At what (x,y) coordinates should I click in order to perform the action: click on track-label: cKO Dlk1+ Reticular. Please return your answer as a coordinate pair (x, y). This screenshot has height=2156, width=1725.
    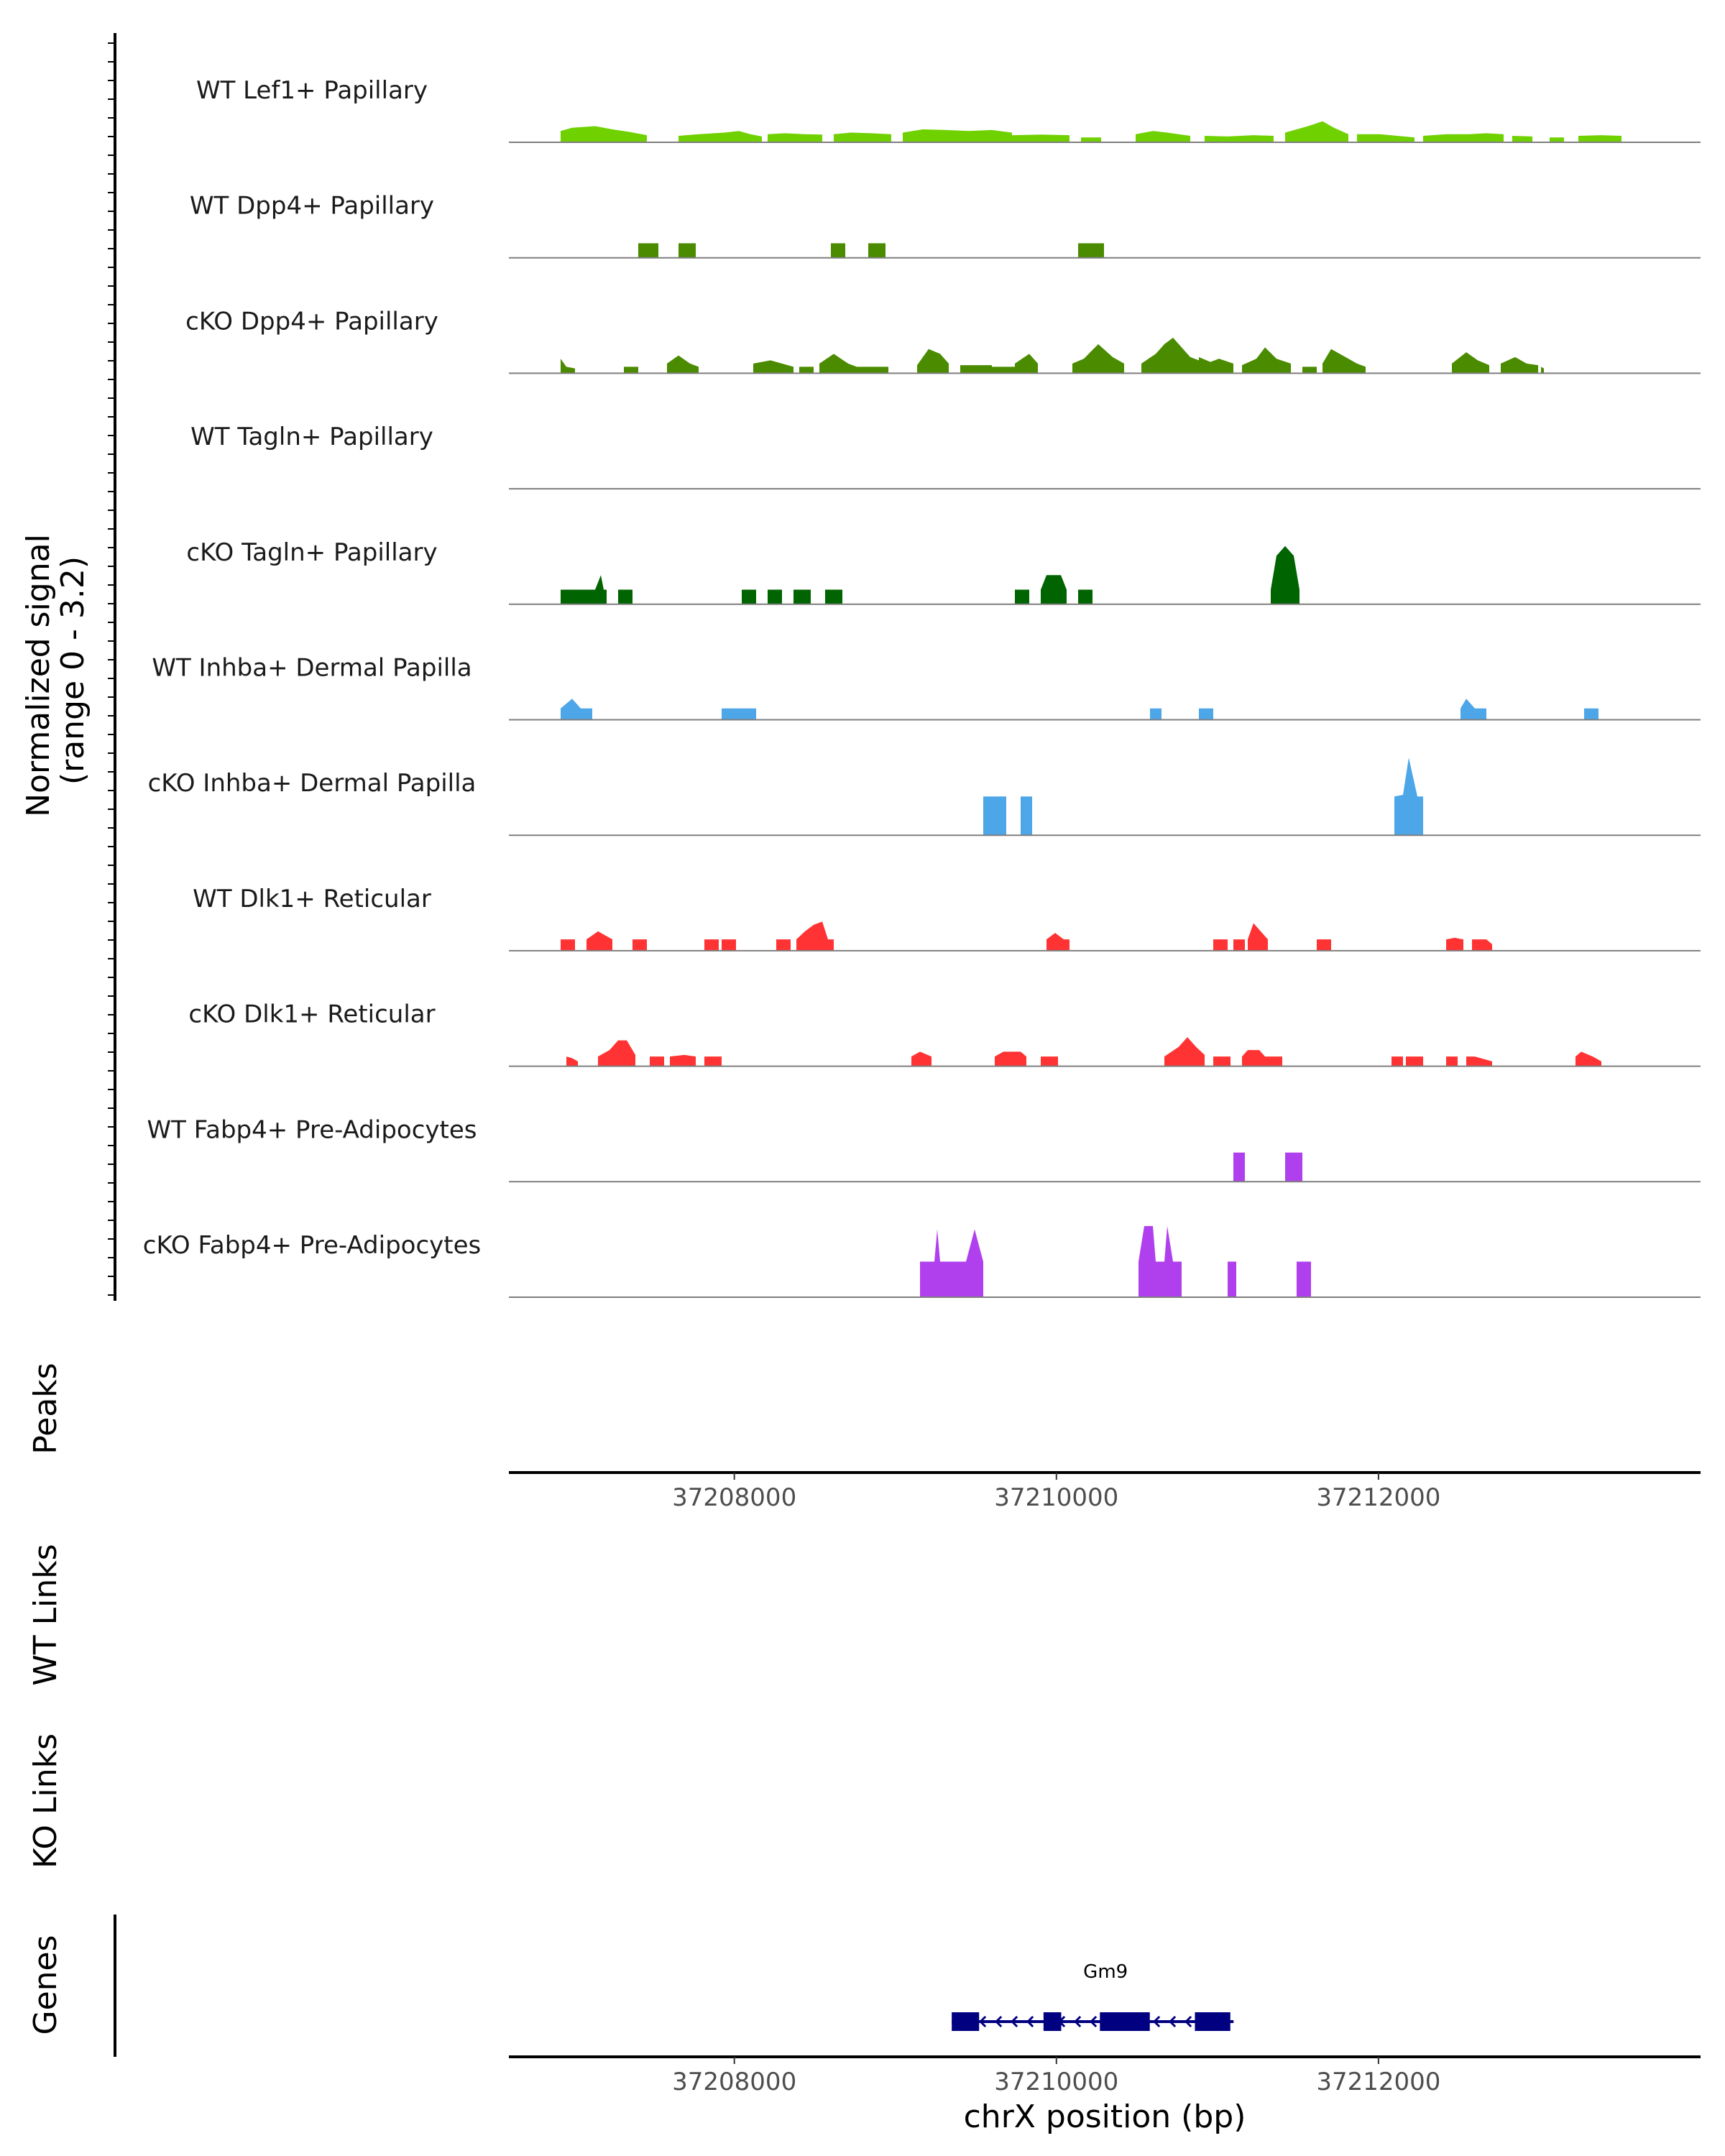
    Looking at the image, I should click on (311, 1014).